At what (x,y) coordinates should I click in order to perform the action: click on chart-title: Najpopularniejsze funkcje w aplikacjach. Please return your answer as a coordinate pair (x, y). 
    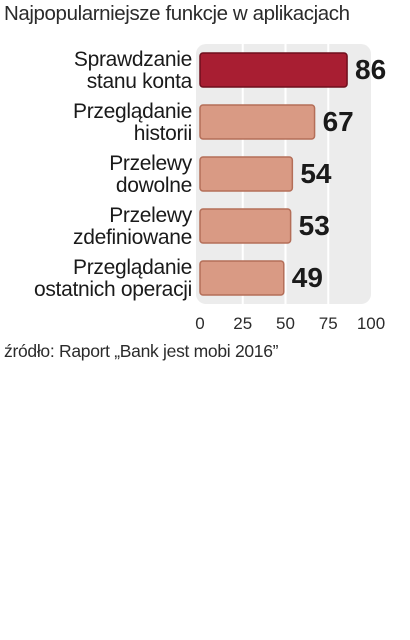
    Looking at the image, I should click on (177, 13).